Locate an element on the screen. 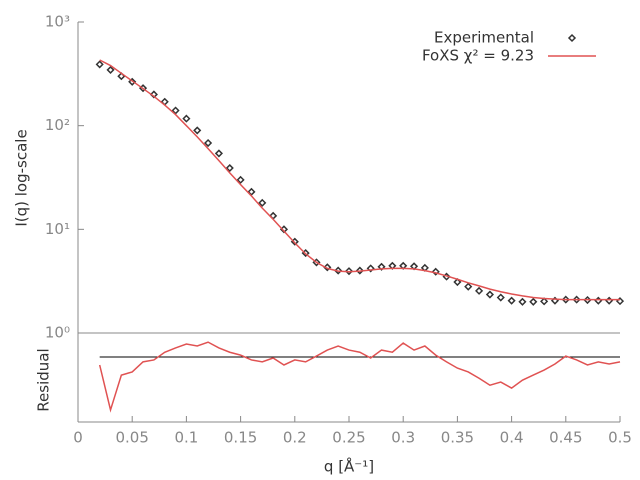 Image resolution: width=640 pixels, height=480 pixels. legend-label: FoXS χ² = 9.23 is located at coordinates (478, 56).